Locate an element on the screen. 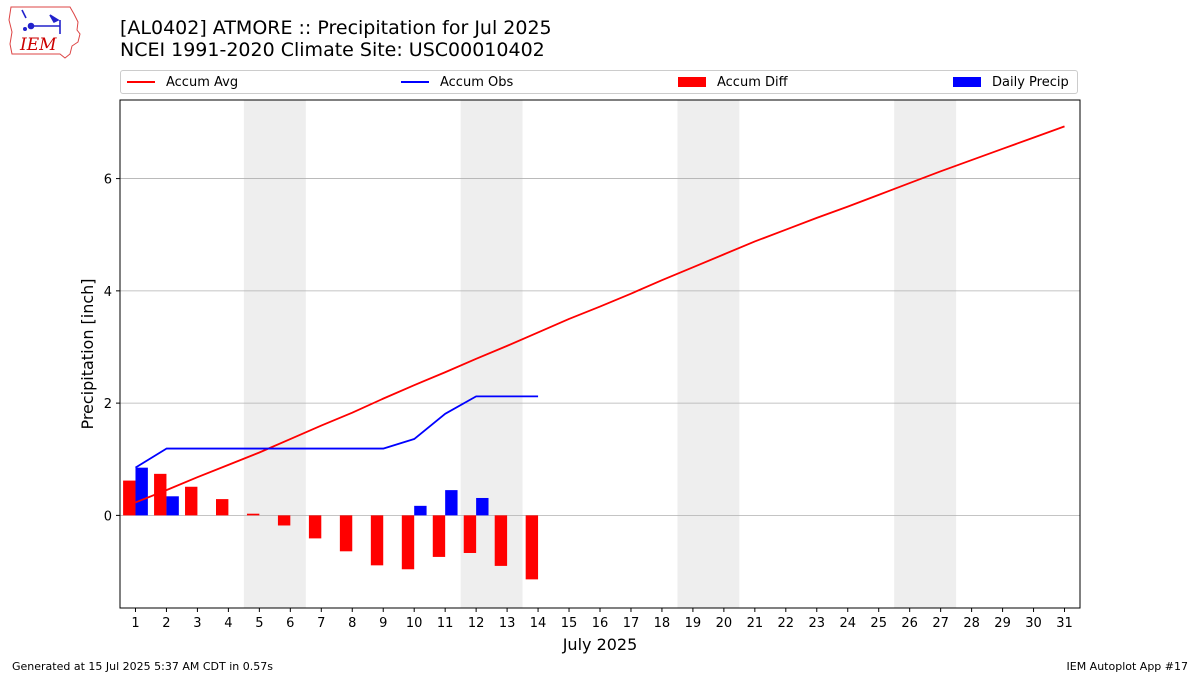 Image resolution: width=1200 pixels, height=675 pixels. x-tick-label-18: 18 is located at coordinates (662, 623).